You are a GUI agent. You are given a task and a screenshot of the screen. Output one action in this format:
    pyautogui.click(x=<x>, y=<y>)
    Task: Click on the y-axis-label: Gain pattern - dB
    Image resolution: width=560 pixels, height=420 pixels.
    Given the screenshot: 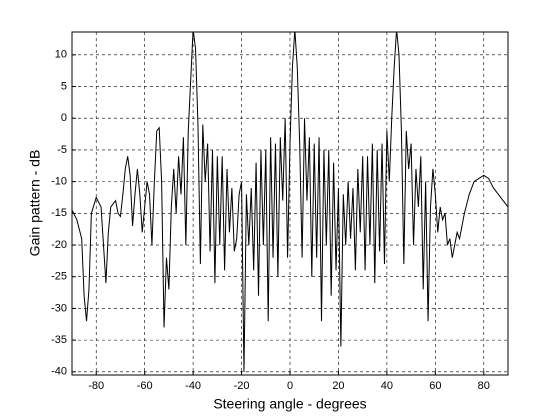 What is the action you would take?
    pyautogui.click(x=35, y=203)
    